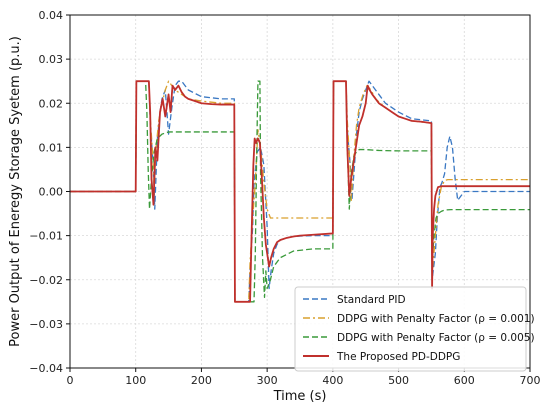 The image size is (550, 414). What do you see at coordinates (398, 380) in the screenshot?
I see `x-tick-label: 500` at bounding box center [398, 380].